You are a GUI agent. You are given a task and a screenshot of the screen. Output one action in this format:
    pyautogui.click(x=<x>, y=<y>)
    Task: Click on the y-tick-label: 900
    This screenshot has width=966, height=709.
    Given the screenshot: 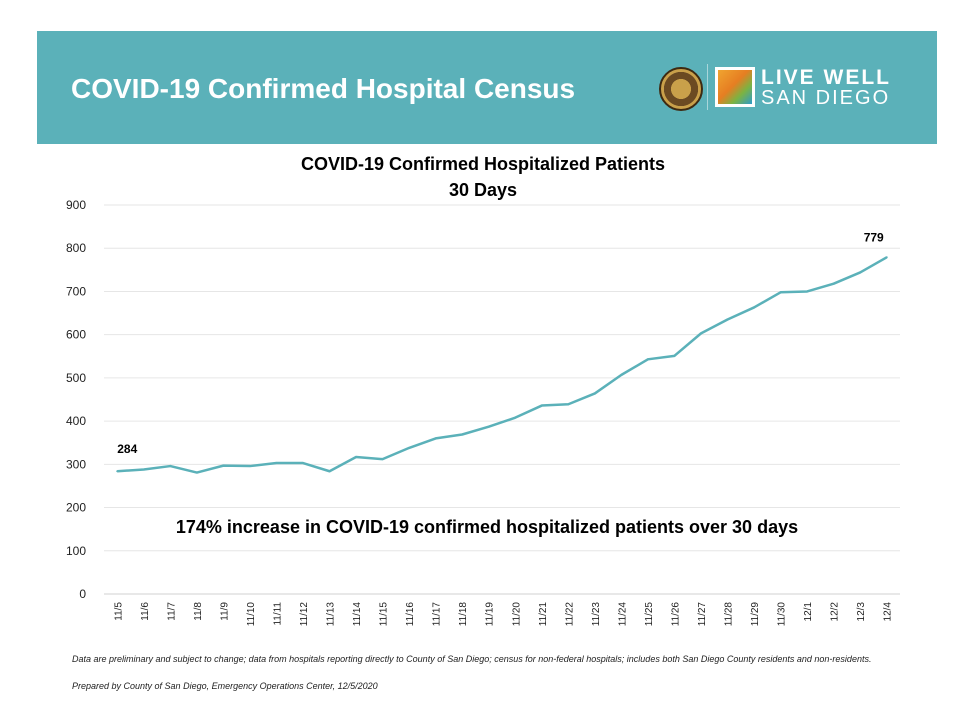 What is the action you would take?
    pyautogui.click(x=76, y=205)
    